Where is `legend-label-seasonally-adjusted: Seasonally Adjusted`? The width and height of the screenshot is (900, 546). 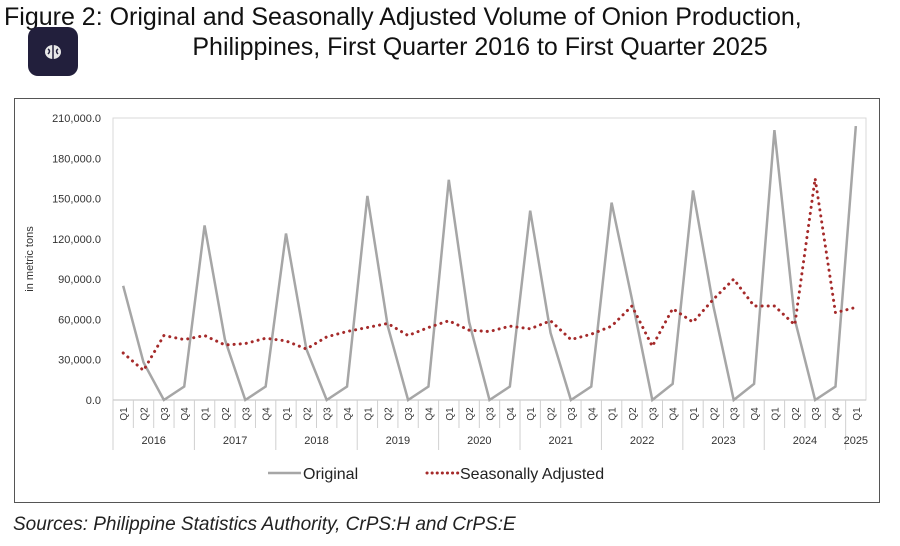 legend-label-seasonally-adjusted: Seasonally Adjusted is located at coordinates (532, 474).